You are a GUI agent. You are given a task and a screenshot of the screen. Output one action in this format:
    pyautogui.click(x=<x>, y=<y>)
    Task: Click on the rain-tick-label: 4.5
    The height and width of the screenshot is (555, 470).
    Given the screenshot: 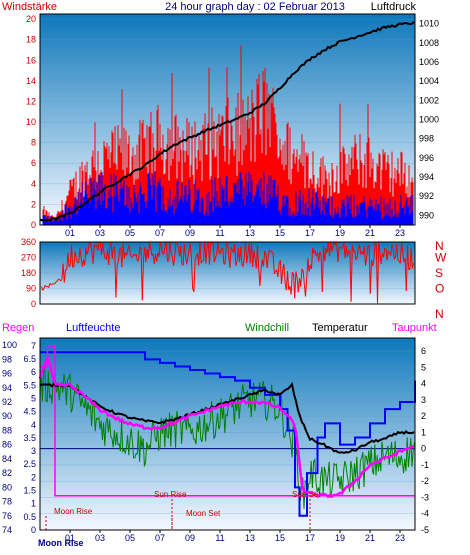 What is the action you would take?
    pyautogui.click(x=29, y=412)
    